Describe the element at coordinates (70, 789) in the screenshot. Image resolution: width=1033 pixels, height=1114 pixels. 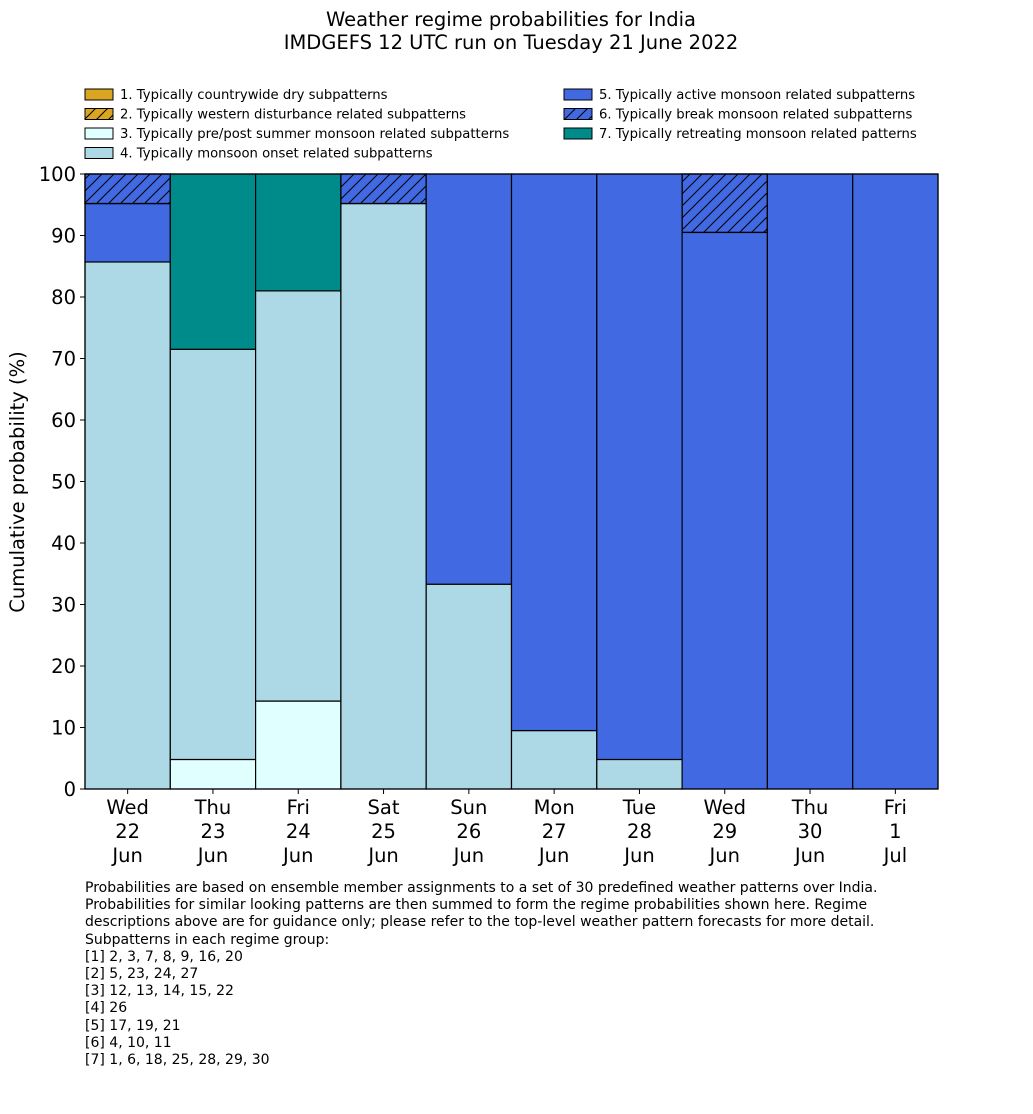
I see `y-tick-label: 0` at that location.